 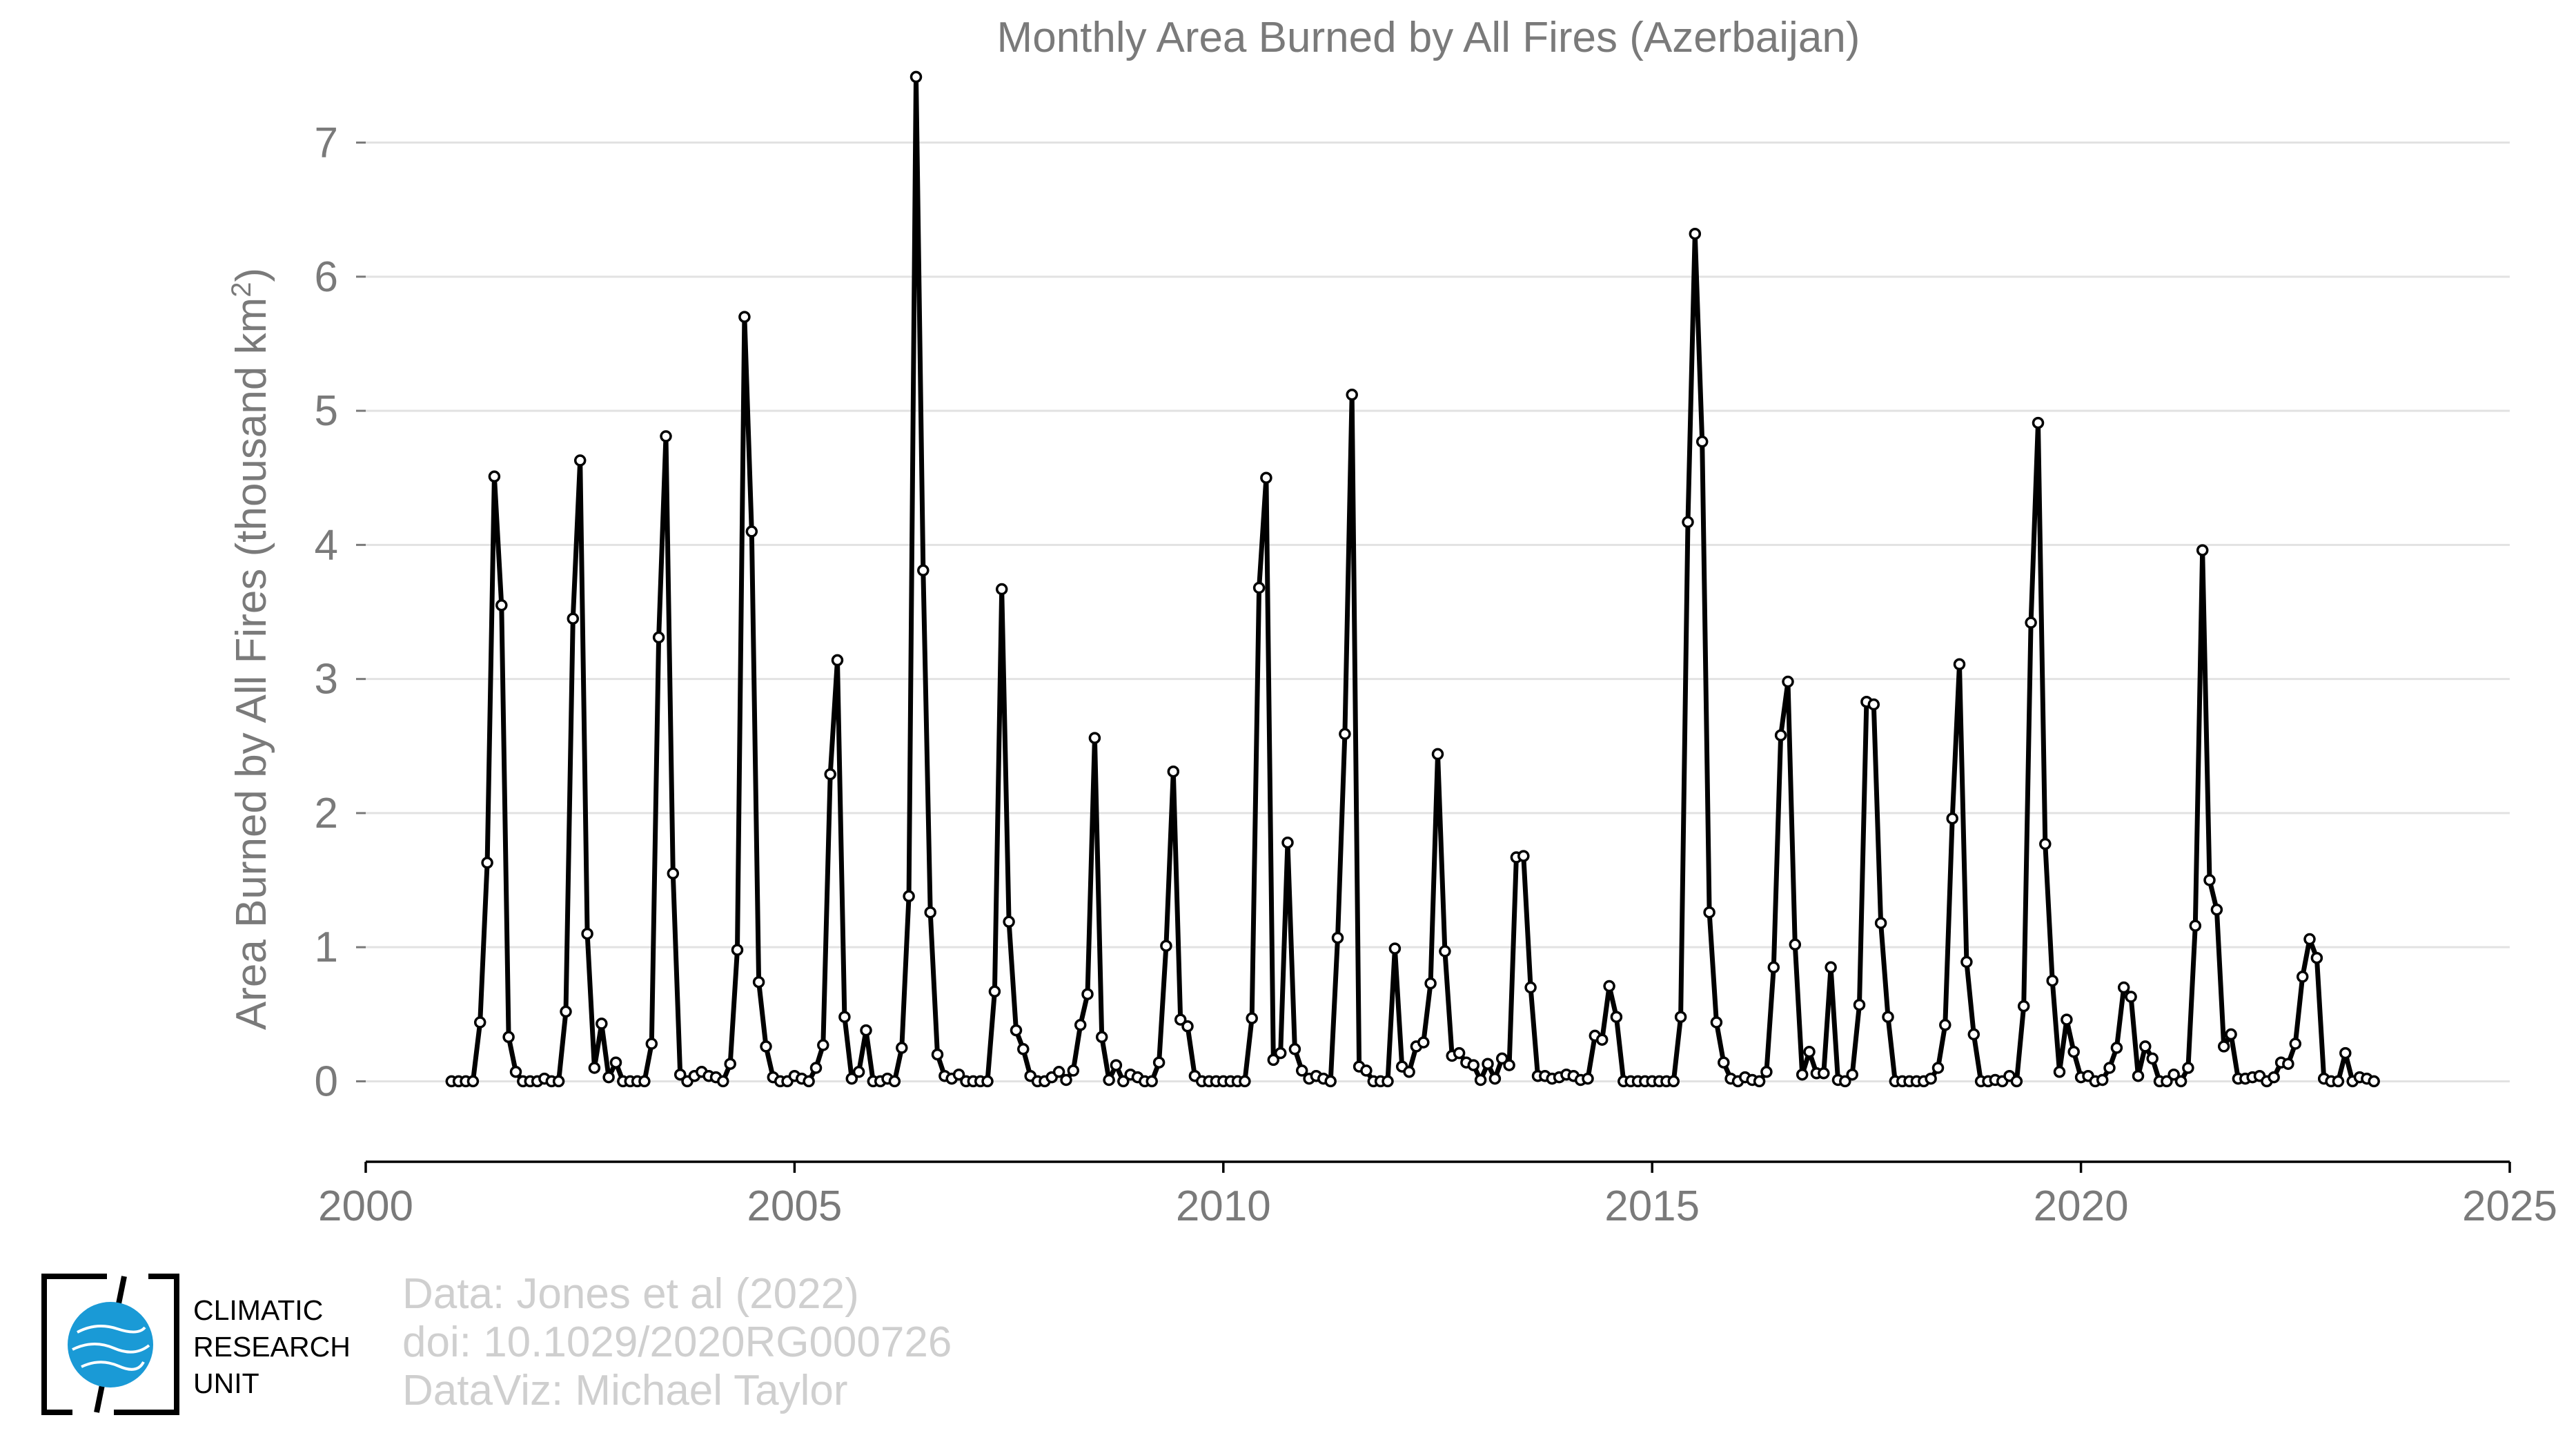 What do you see at coordinates (1437, 1196) in the screenshot?
I see `x-axis-ticks: 2000 2005 2010 2015 2020 2025` at bounding box center [1437, 1196].